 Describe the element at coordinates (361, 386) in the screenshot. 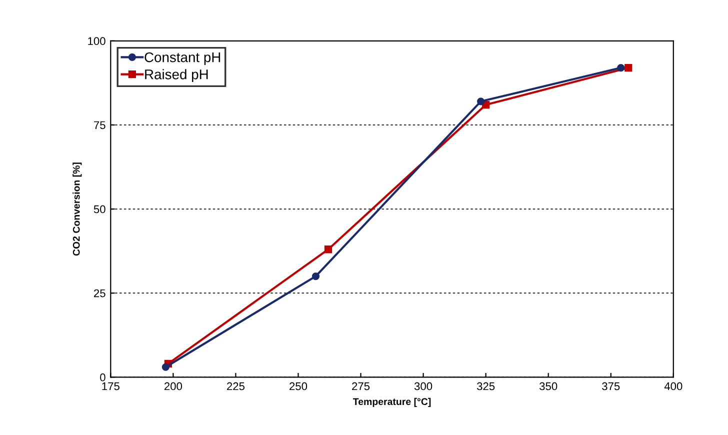

I see `x-tick-label: 275` at that location.